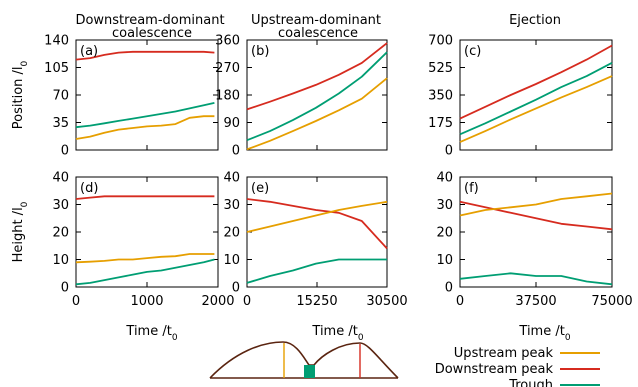 The image size is (638, 387). Describe the element at coordinates (56, 68) in the screenshot. I see `y-tick-label: 105` at that location.